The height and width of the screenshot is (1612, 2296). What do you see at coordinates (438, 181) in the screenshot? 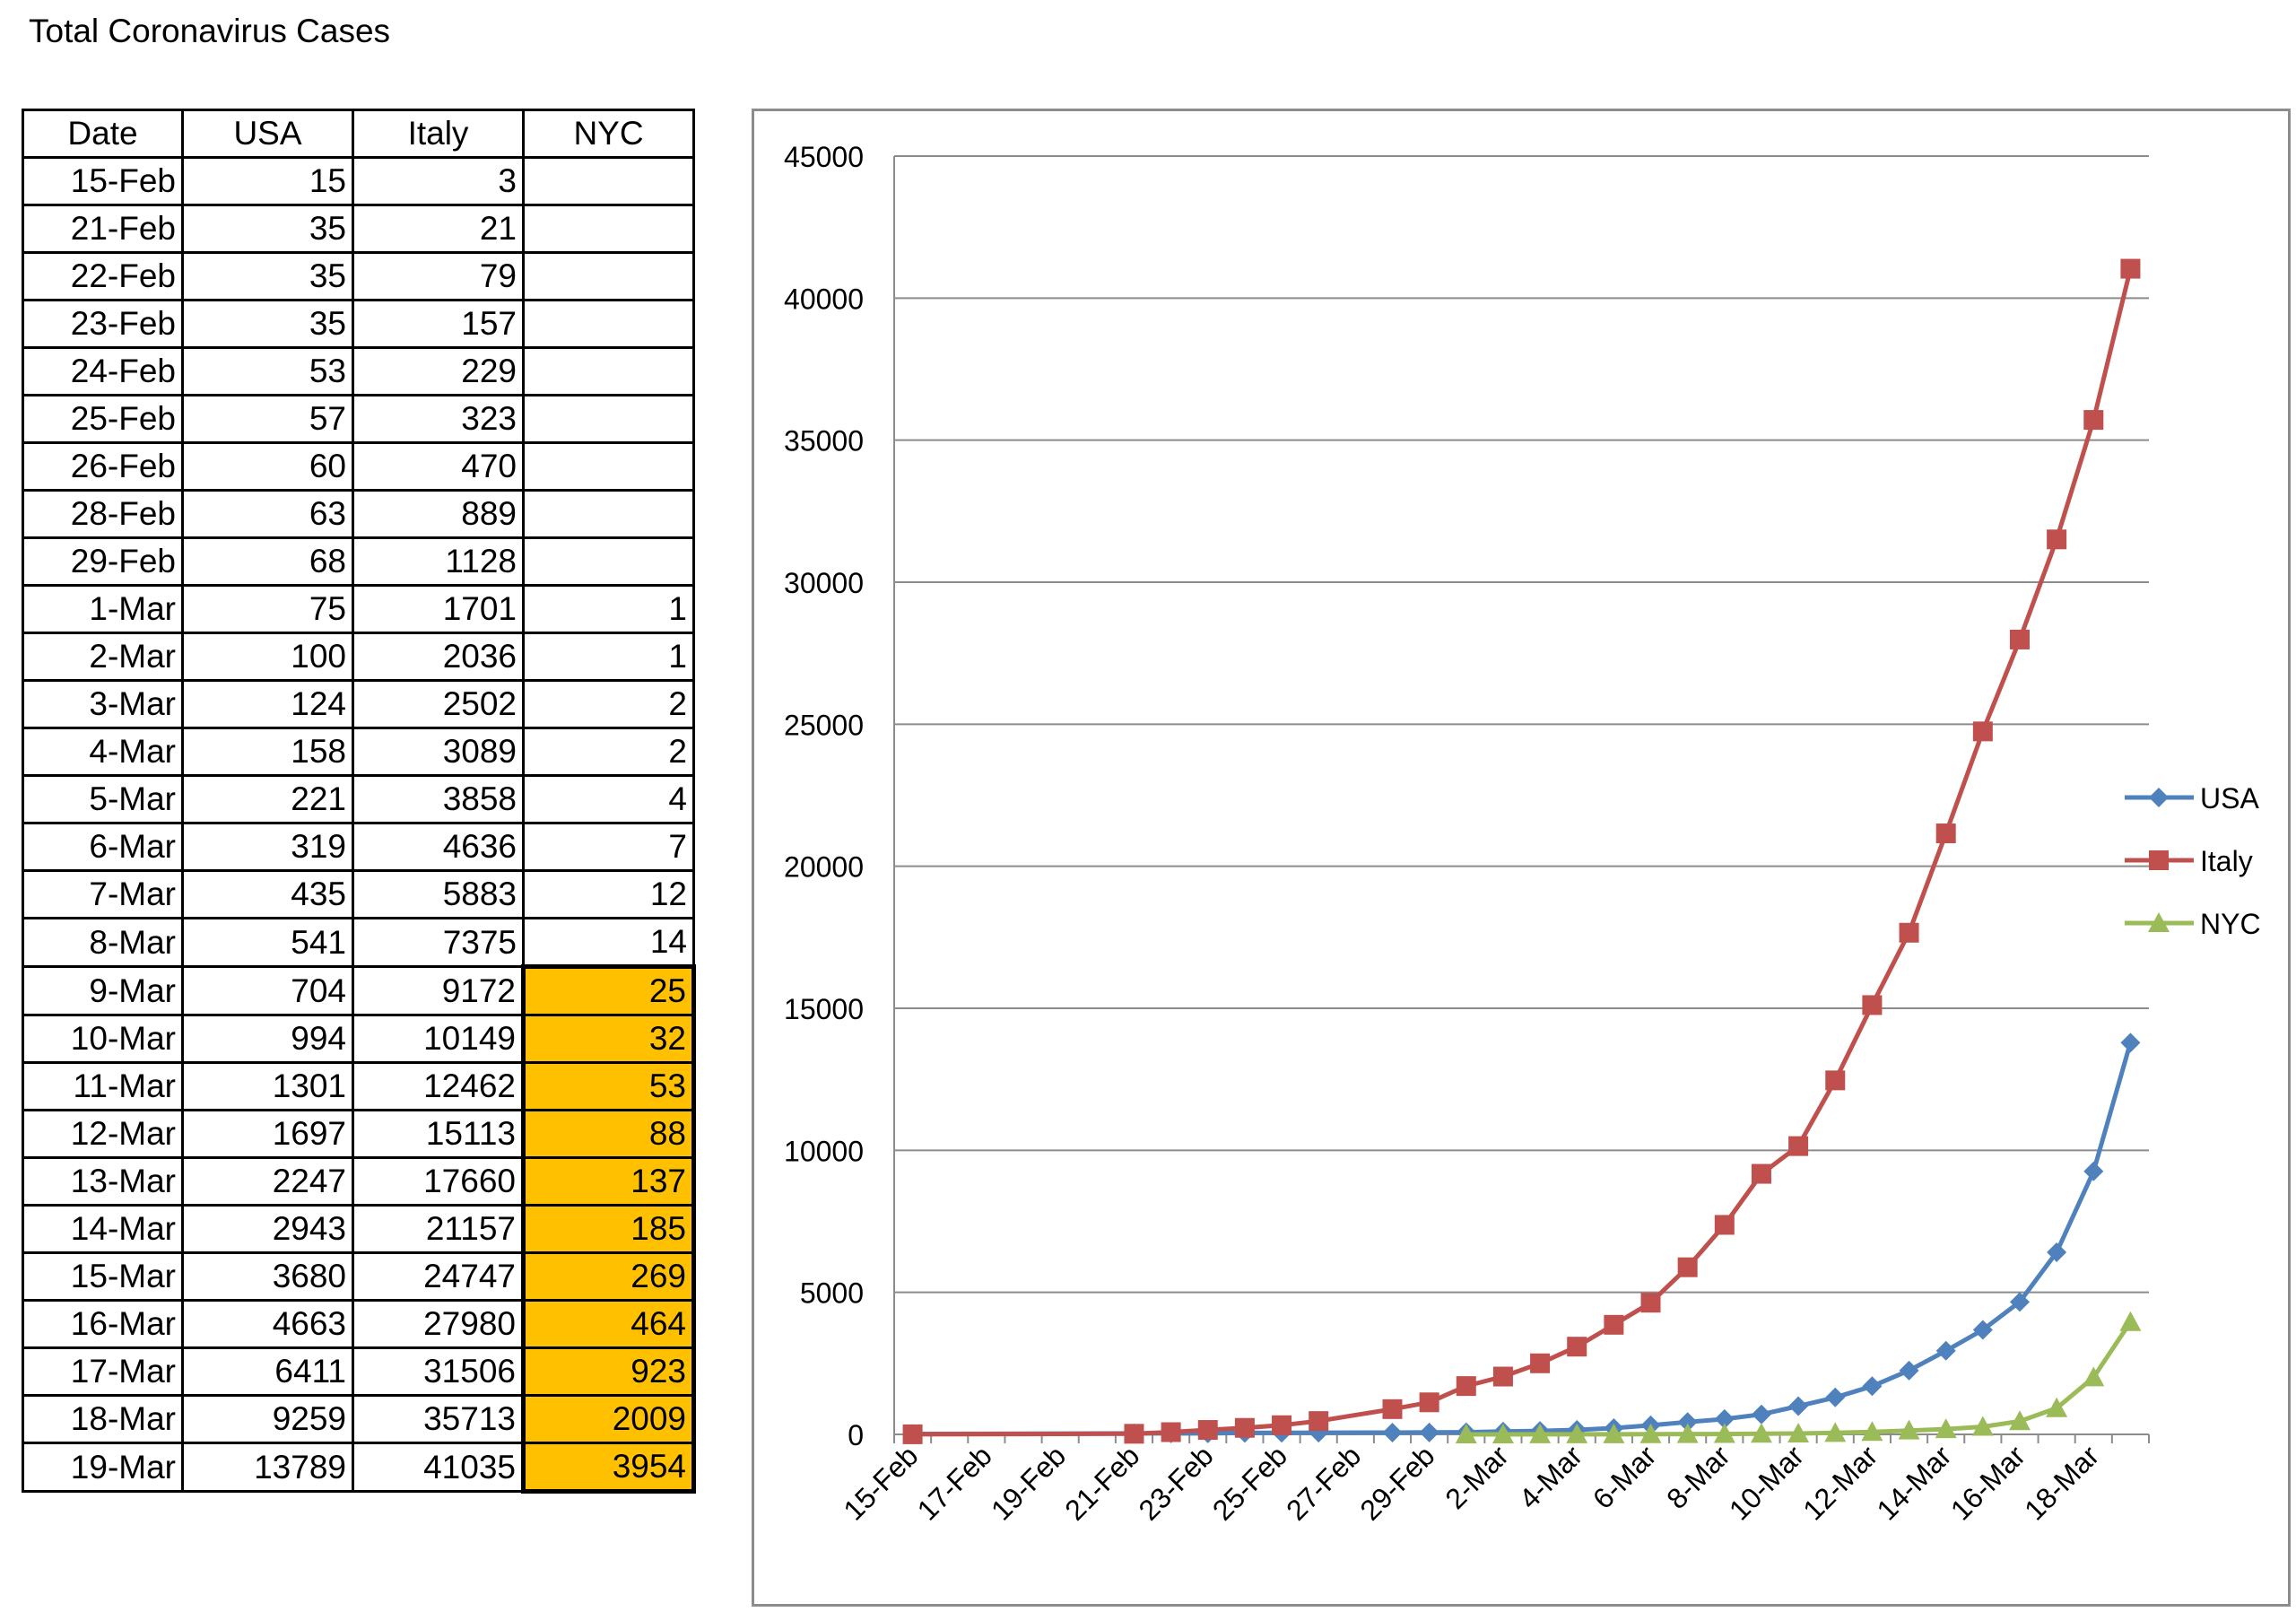
I see `cell-italy: 3` at bounding box center [438, 181].